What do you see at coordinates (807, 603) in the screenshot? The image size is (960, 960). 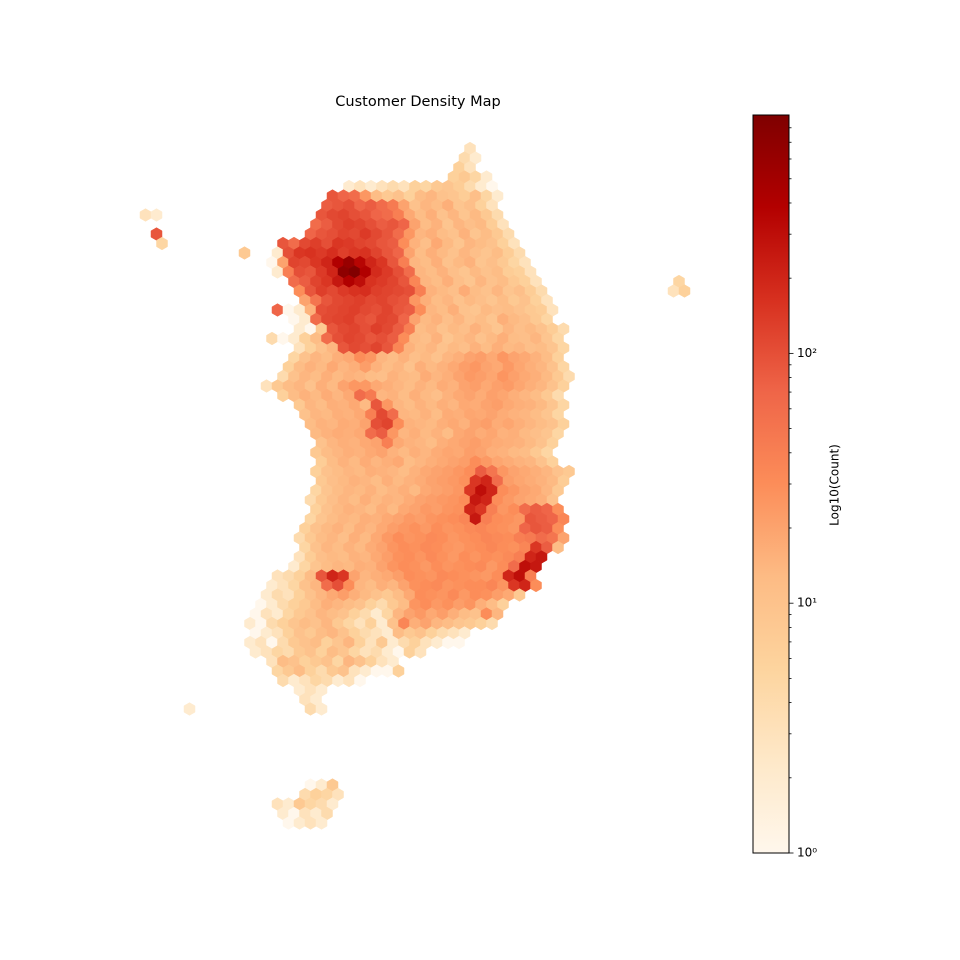 I see `colorbar-tick-label: 10¹` at bounding box center [807, 603].